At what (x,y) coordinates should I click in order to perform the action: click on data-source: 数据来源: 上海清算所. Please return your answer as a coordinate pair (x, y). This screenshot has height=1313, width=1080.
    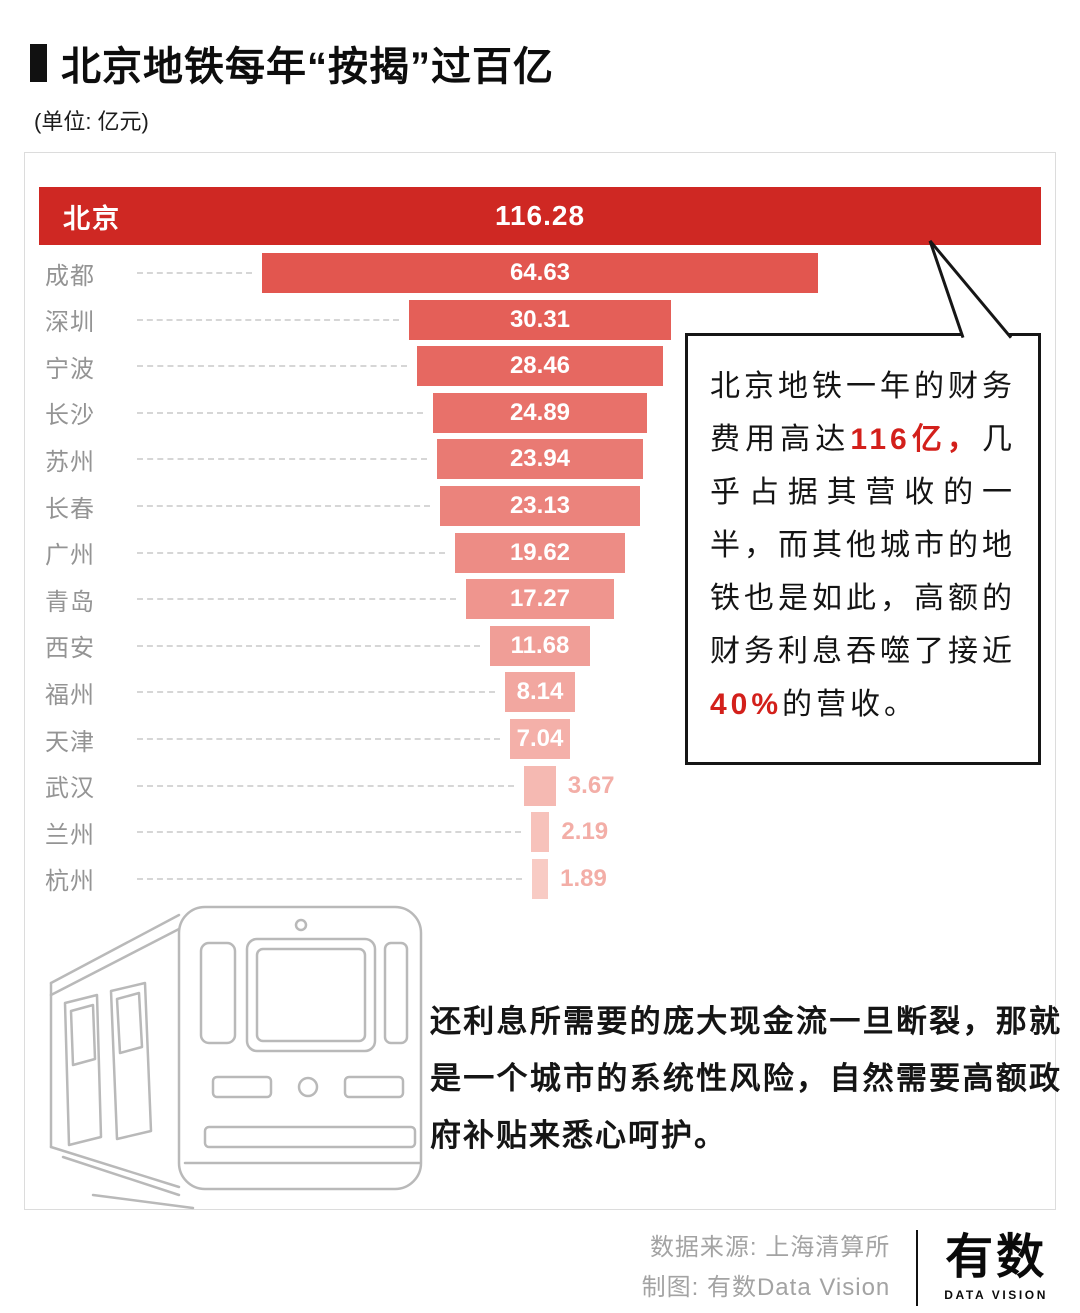
    Looking at the image, I should click on (770, 1247).